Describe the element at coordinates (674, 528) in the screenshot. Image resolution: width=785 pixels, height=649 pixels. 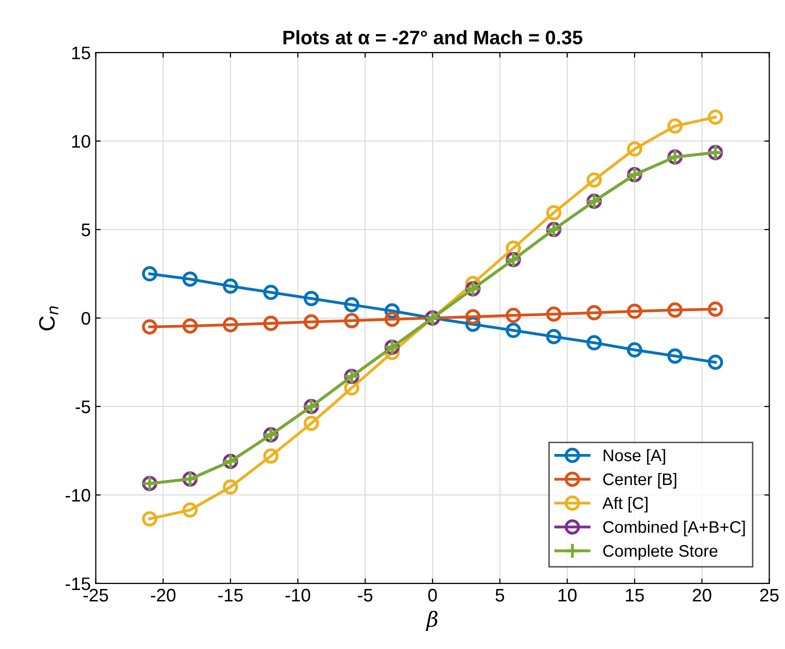
I see `legend-label: Combined [A+B+C]` at that location.